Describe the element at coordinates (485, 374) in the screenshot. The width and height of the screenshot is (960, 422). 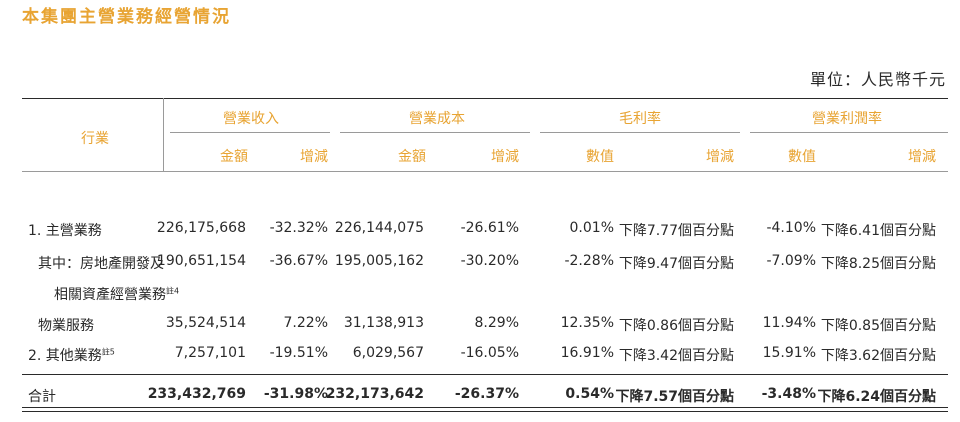
I see `total-top-rule` at that location.